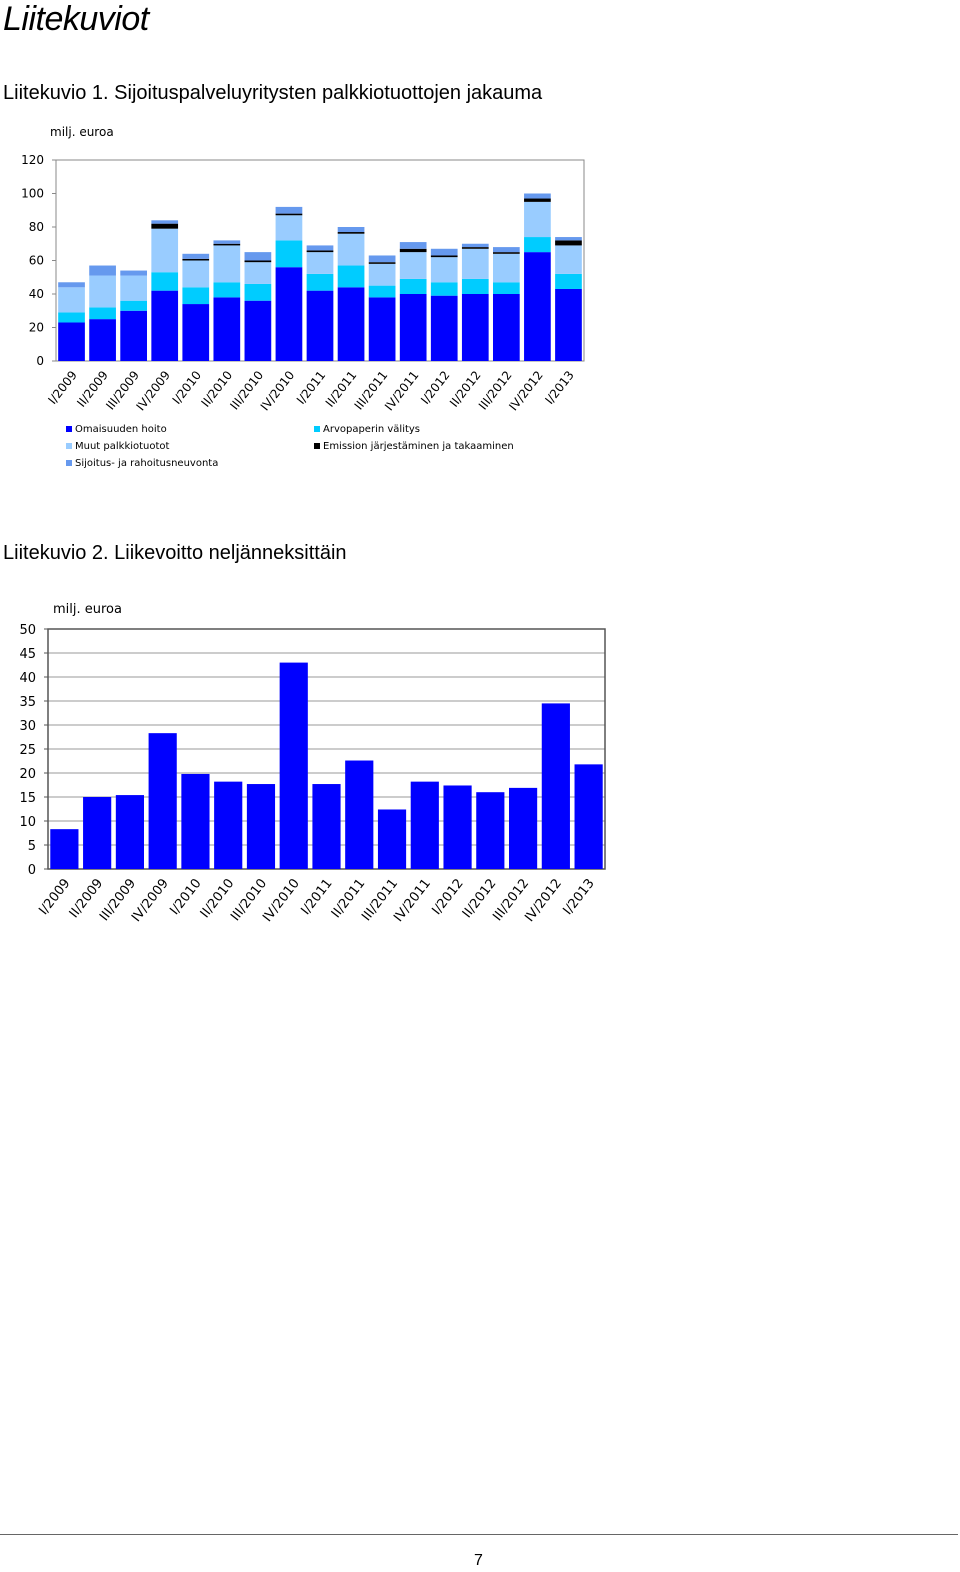 The width and height of the screenshot is (960, 1572). Describe the element at coordinates (32, 846) in the screenshot. I see `y-tick-label: 5` at that location.